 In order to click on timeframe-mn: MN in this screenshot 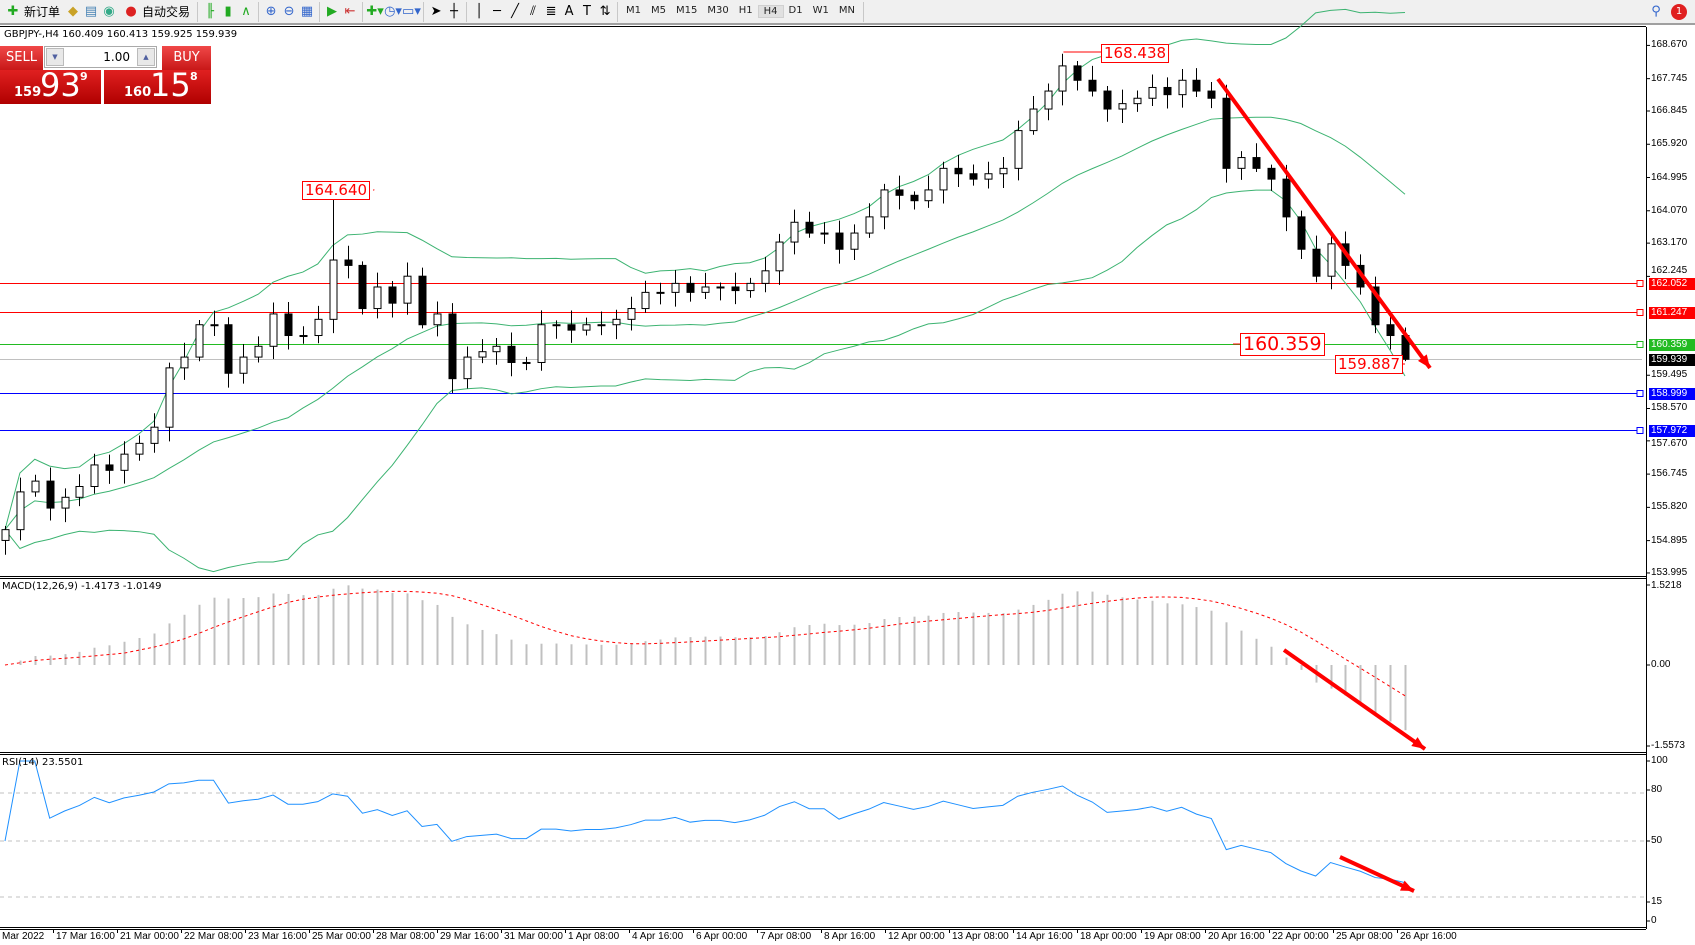, I will do `click(846, 10)`.